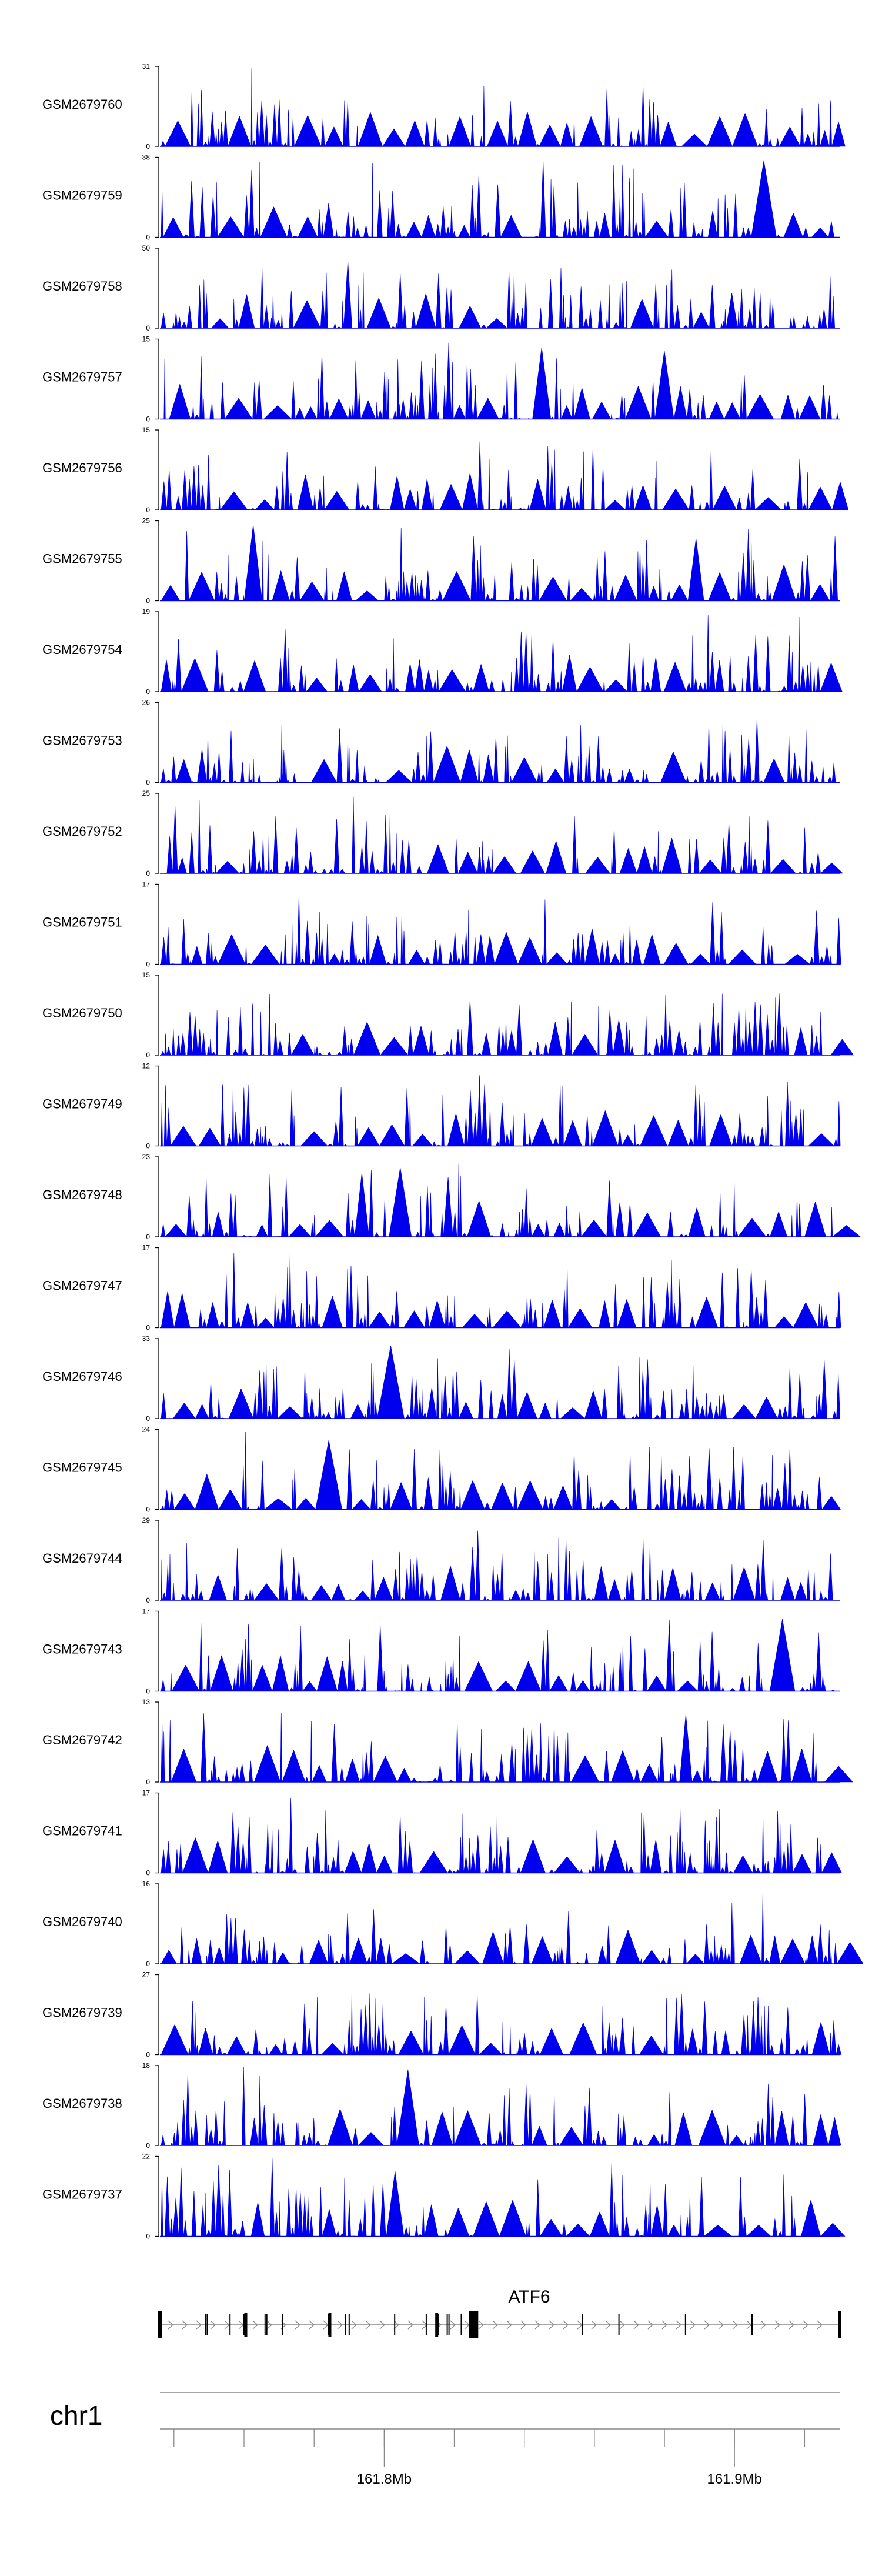 The width and height of the screenshot is (882, 2576). Describe the element at coordinates (441, 561) in the screenshot. I see `track-GSM2679755: GSM2679755 25 0` at that location.